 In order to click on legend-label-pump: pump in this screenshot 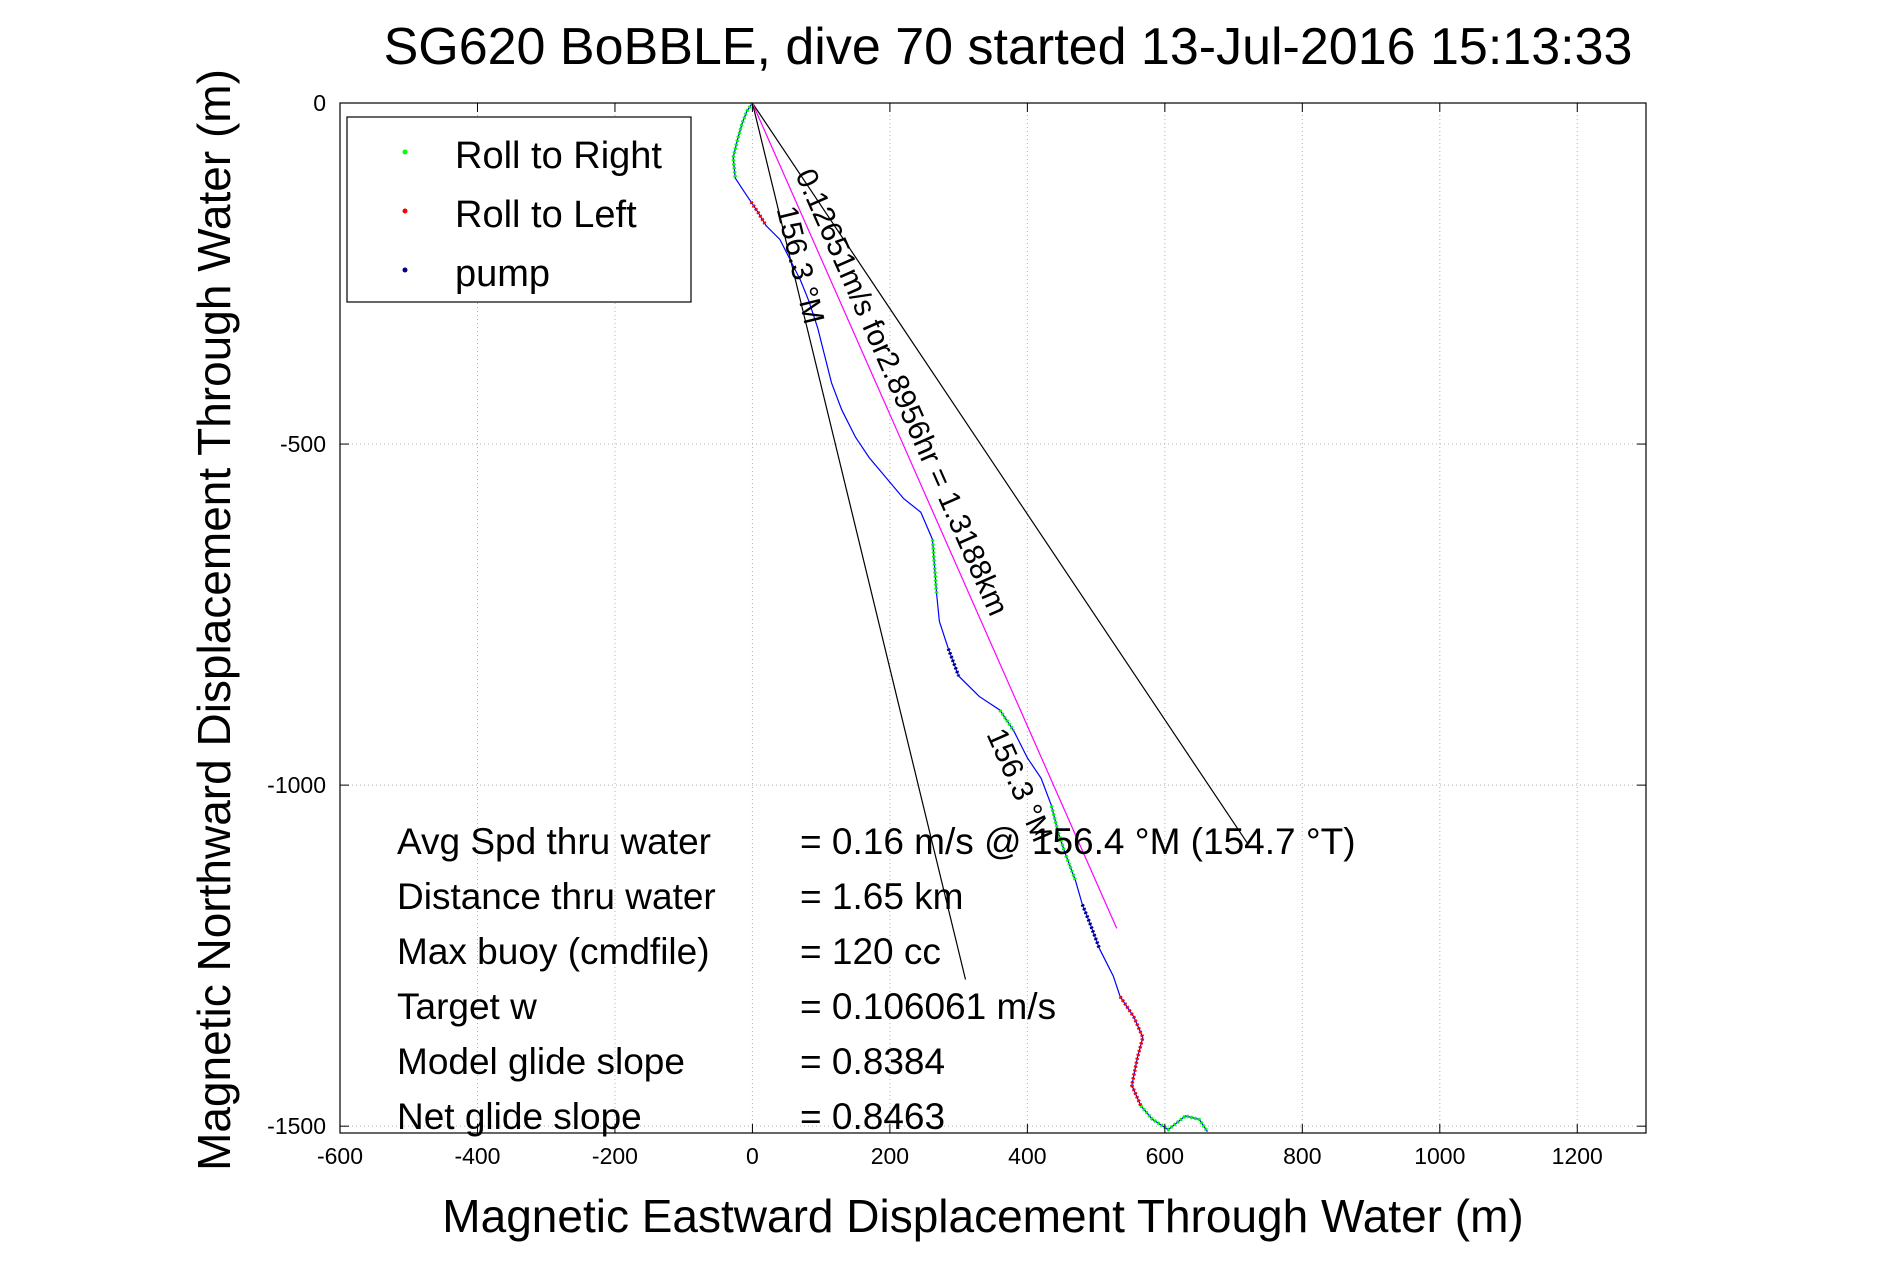, I will do `click(502, 274)`.